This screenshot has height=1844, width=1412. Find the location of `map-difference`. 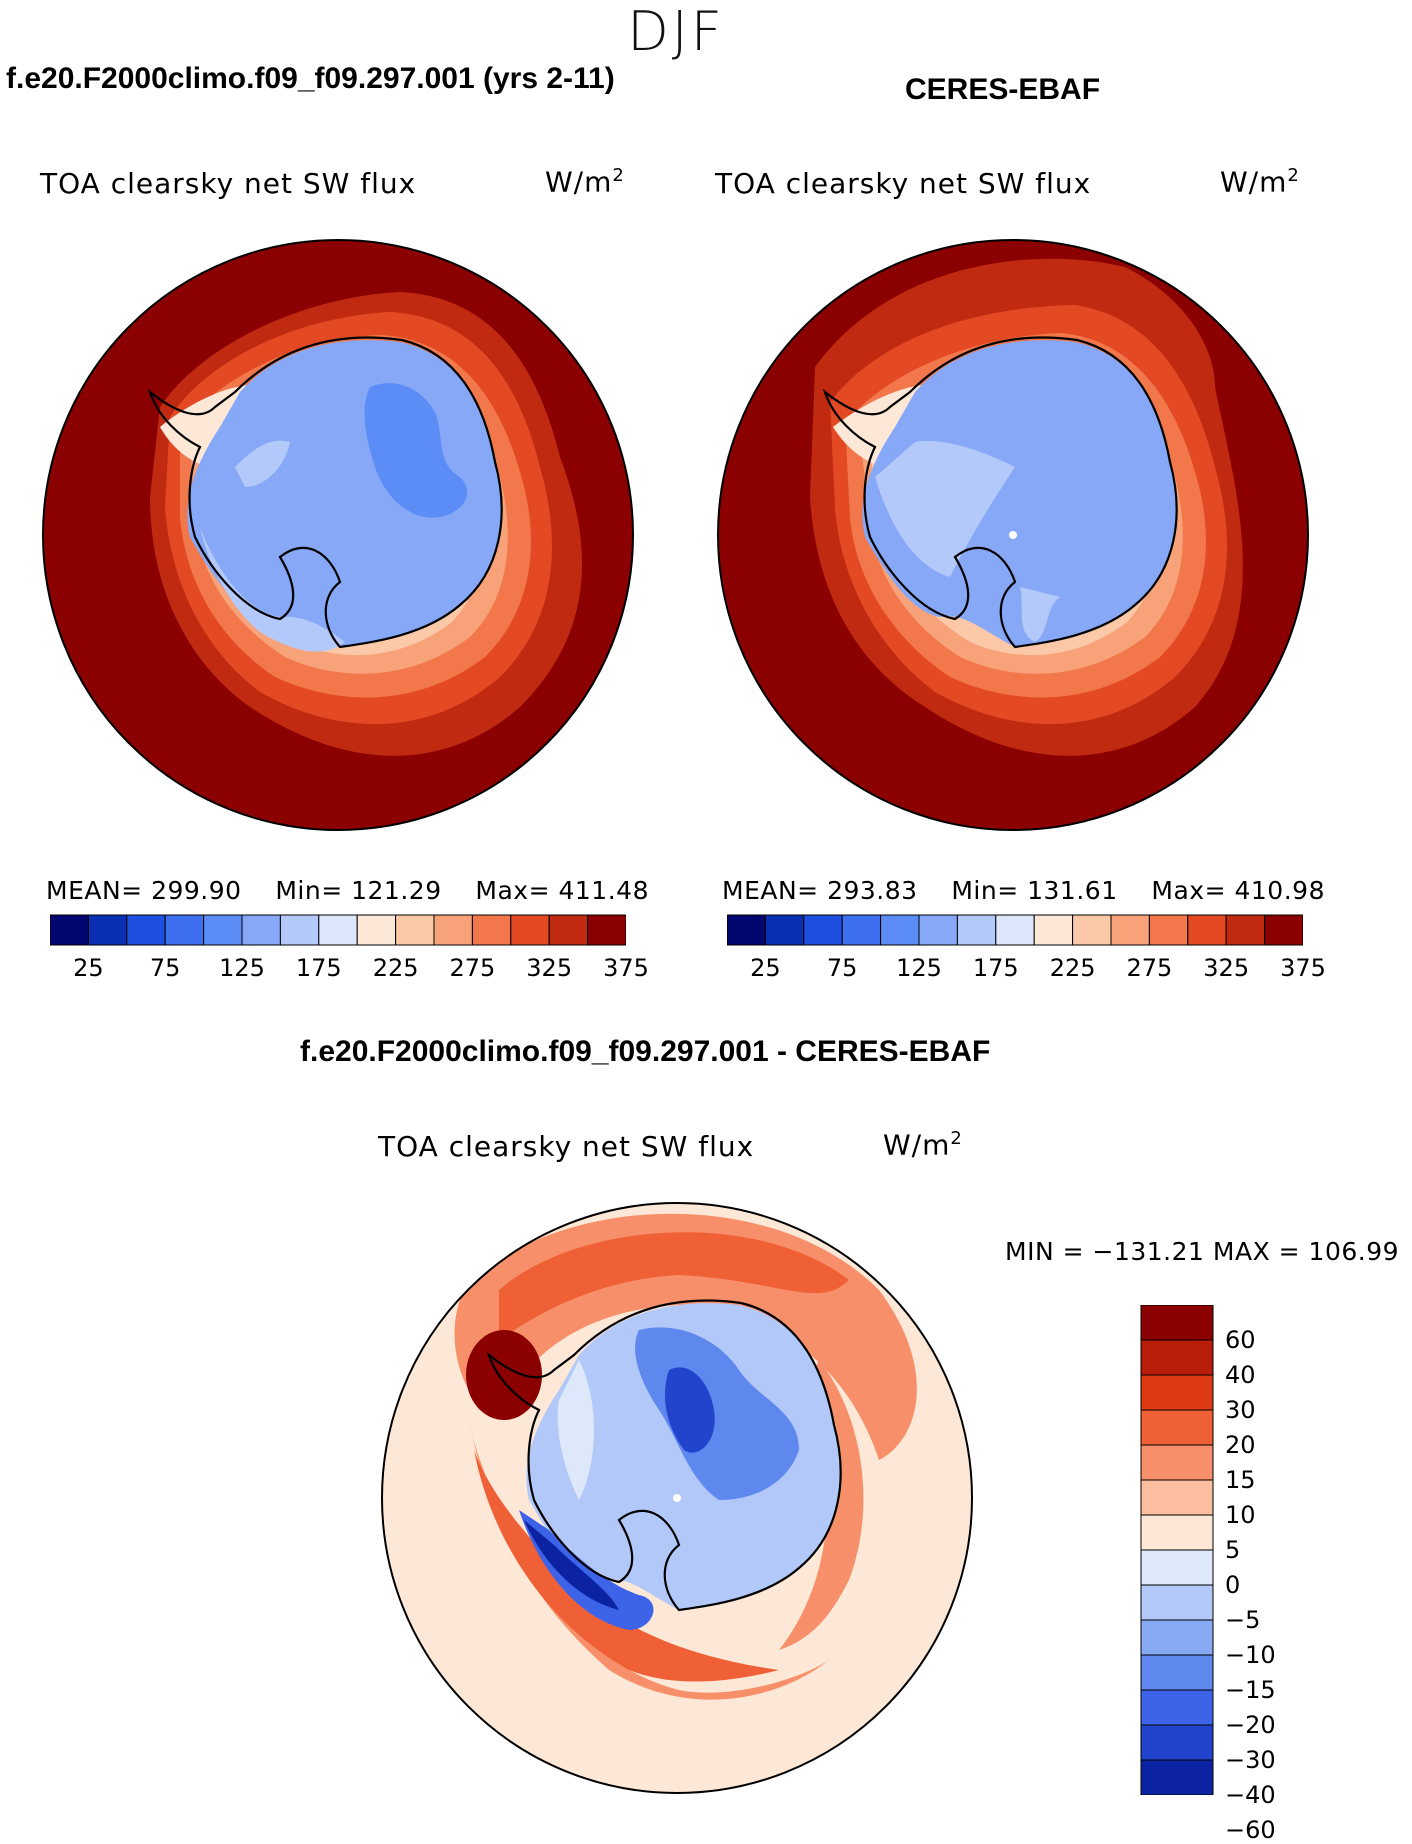

map-difference is located at coordinates (677, 1498).